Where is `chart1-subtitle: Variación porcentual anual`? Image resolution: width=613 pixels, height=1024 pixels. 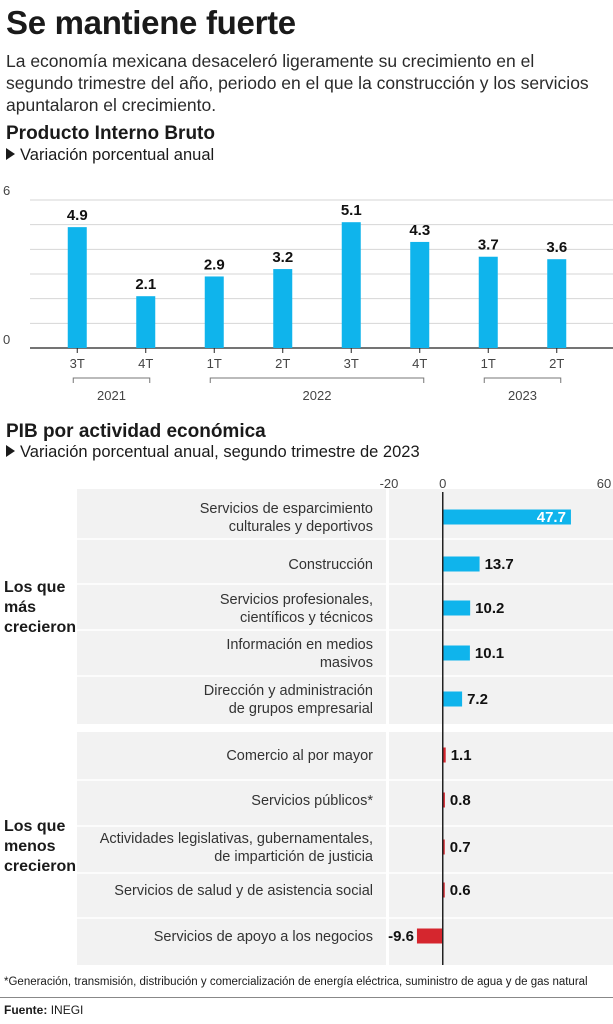 chart1-subtitle: Variación porcentual anual is located at coordinates (110, 155).